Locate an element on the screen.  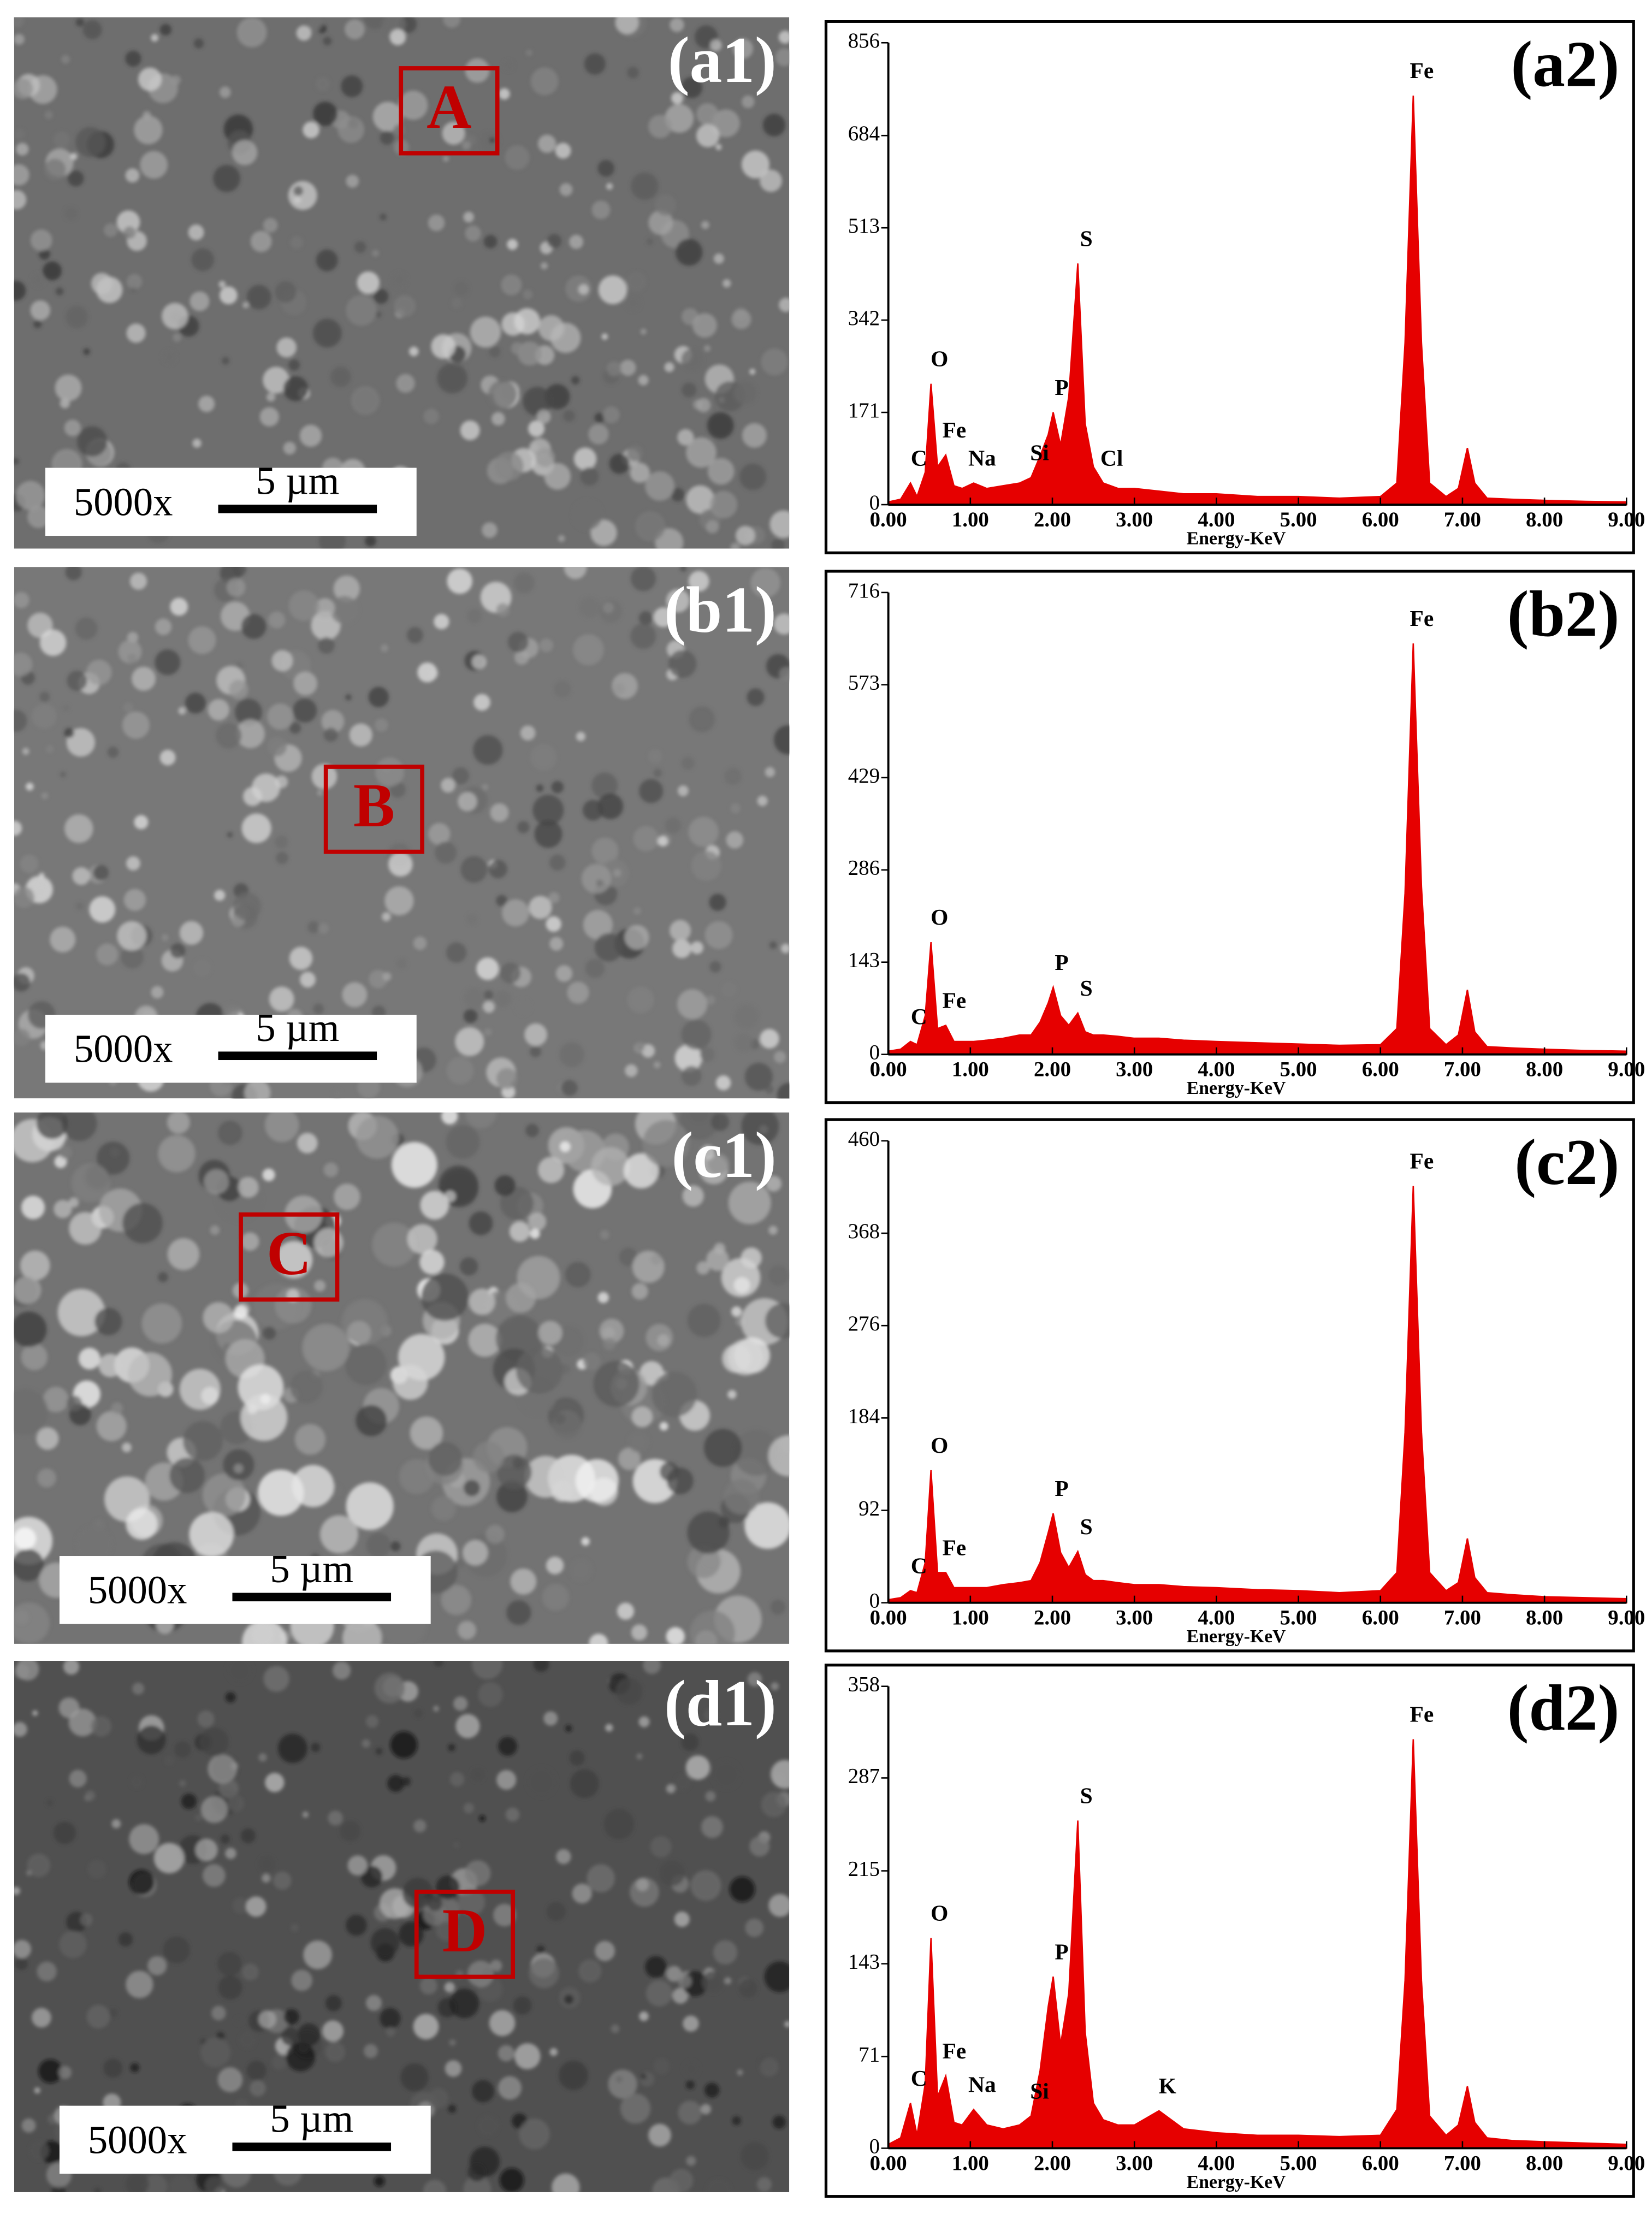
peak-label: C is located at coordinates (919, 2078).